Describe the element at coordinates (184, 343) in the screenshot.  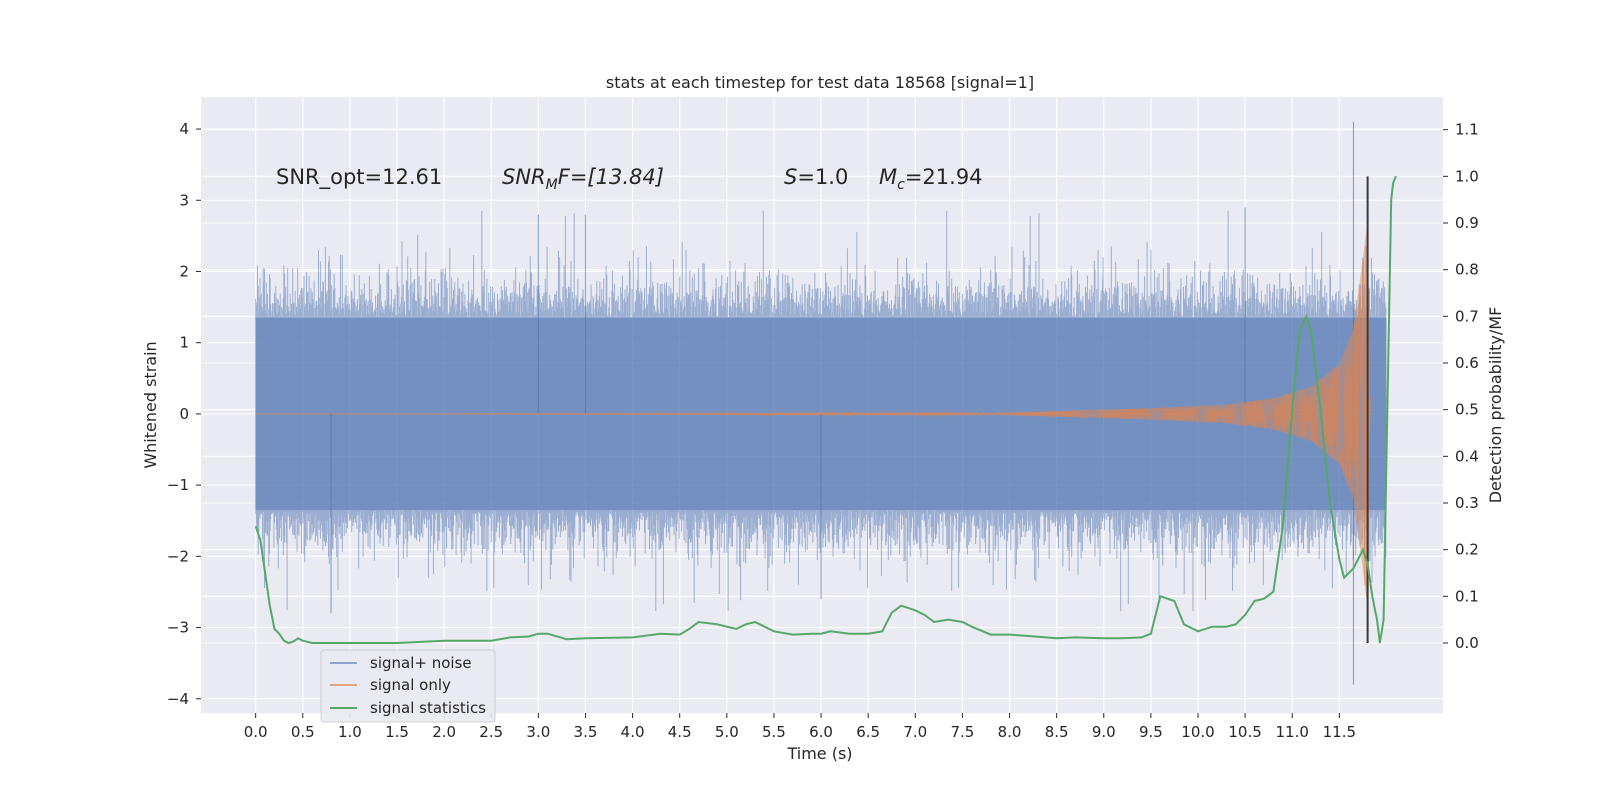
I see `y-tick-label: 1` at that location.